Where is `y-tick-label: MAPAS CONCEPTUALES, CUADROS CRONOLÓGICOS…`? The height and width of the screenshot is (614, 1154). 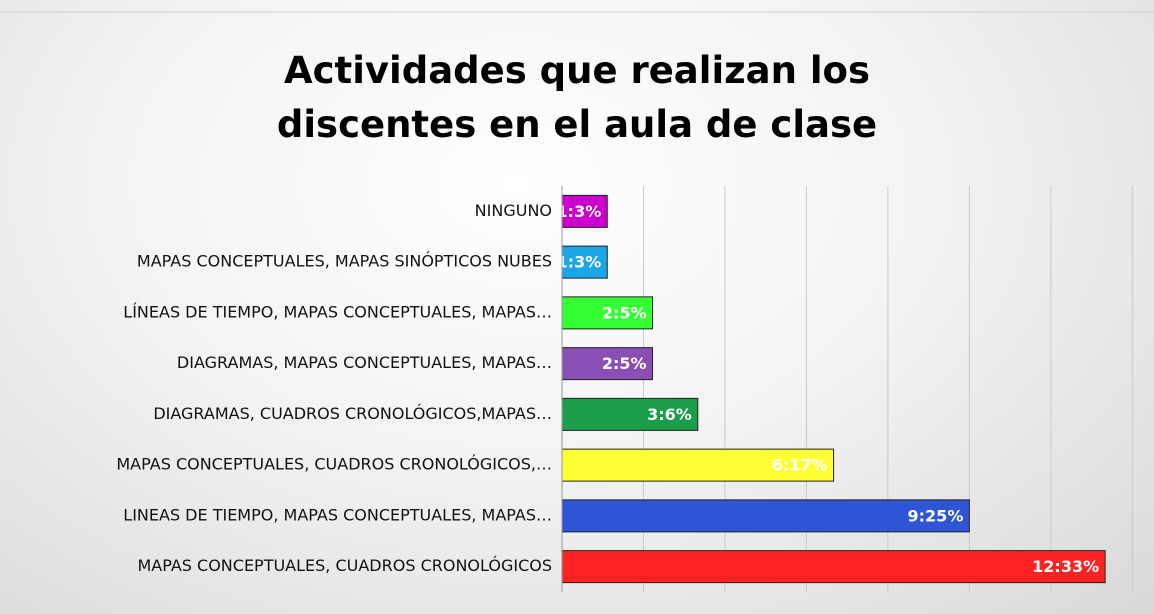 y-tick-label: MAPAS CONCEPTUALES, CUADROS CRONOLÓGICOS… is located at coordinates (334, 464).